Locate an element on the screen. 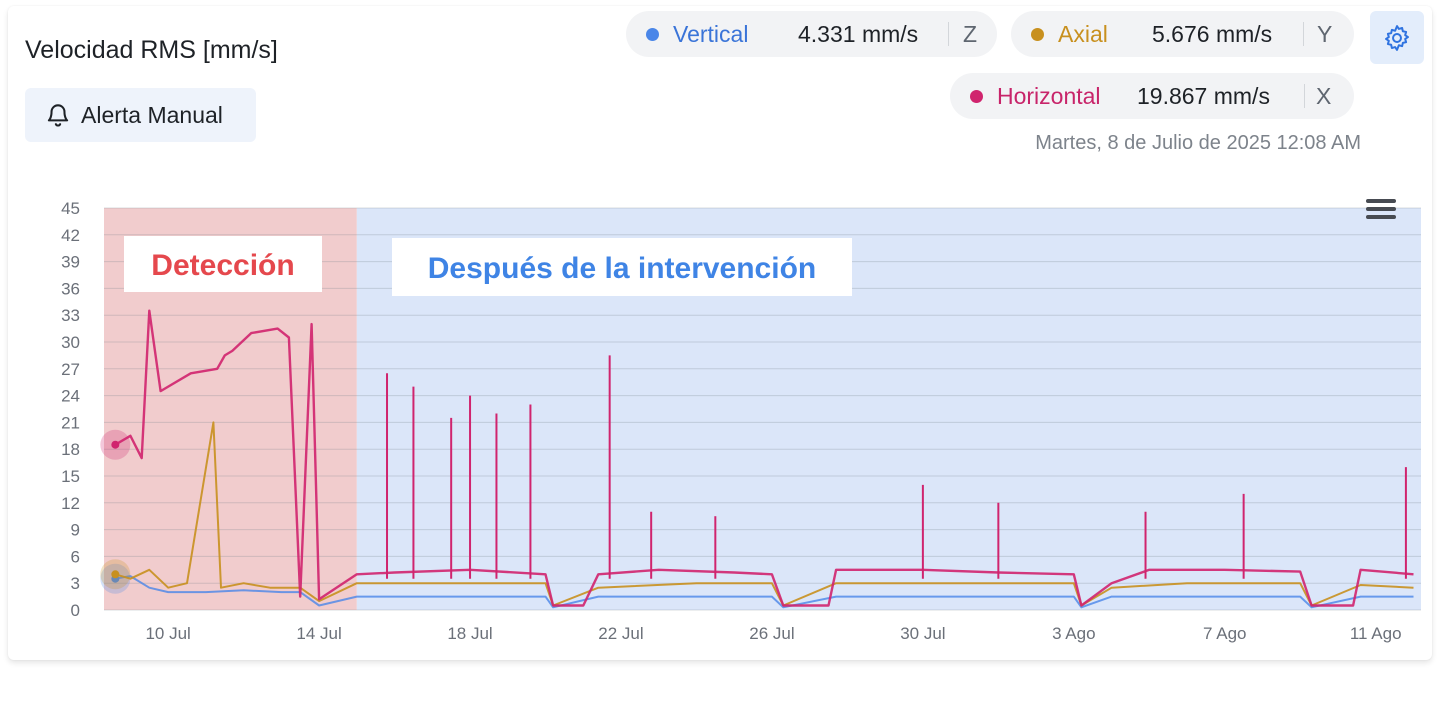 The width and height of the screenshot is (1440, 702). gear-icon is located at coordinates (1397, 37).